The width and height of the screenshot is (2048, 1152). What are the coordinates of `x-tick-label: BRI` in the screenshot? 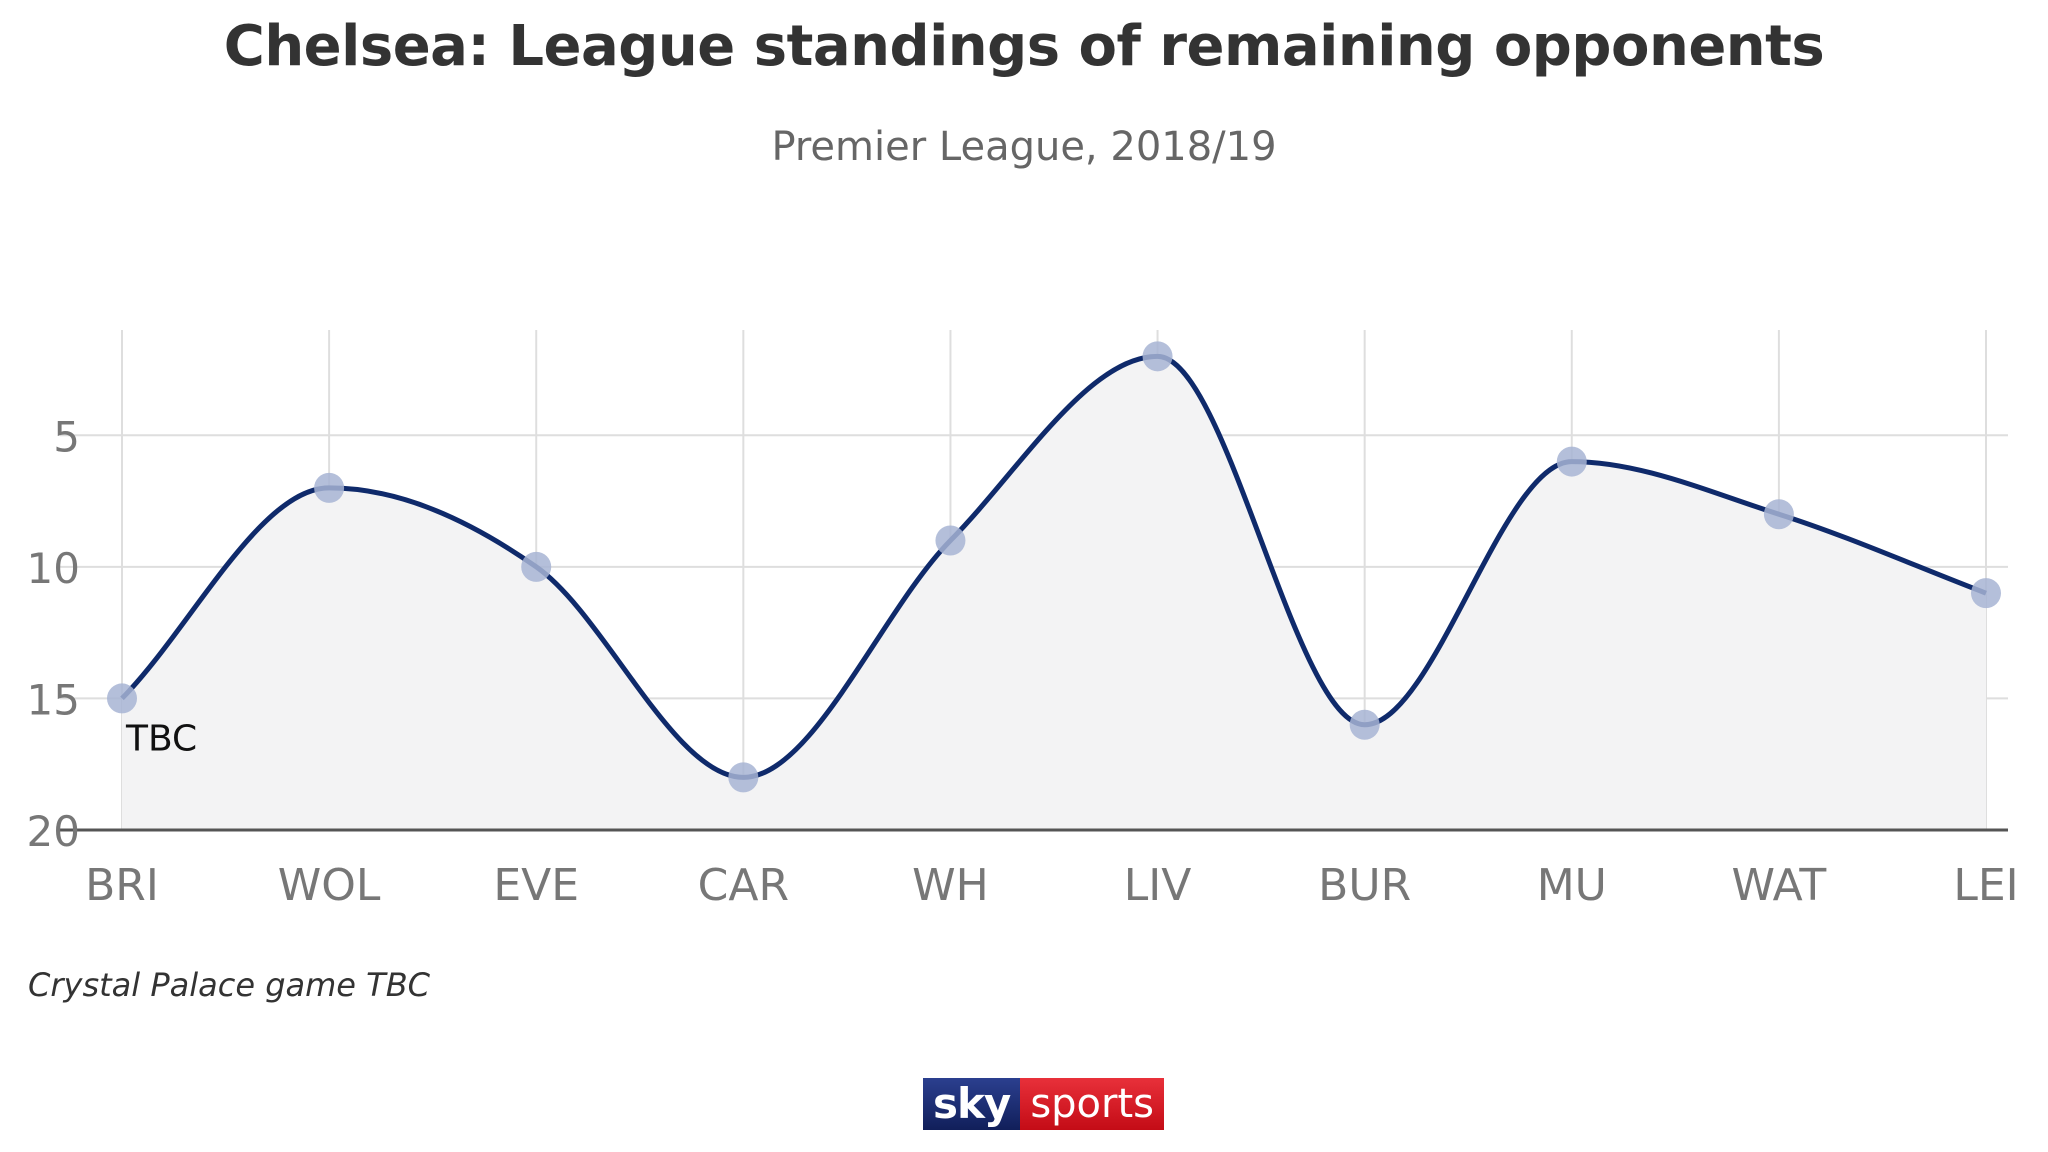 It's located at (122, 885).